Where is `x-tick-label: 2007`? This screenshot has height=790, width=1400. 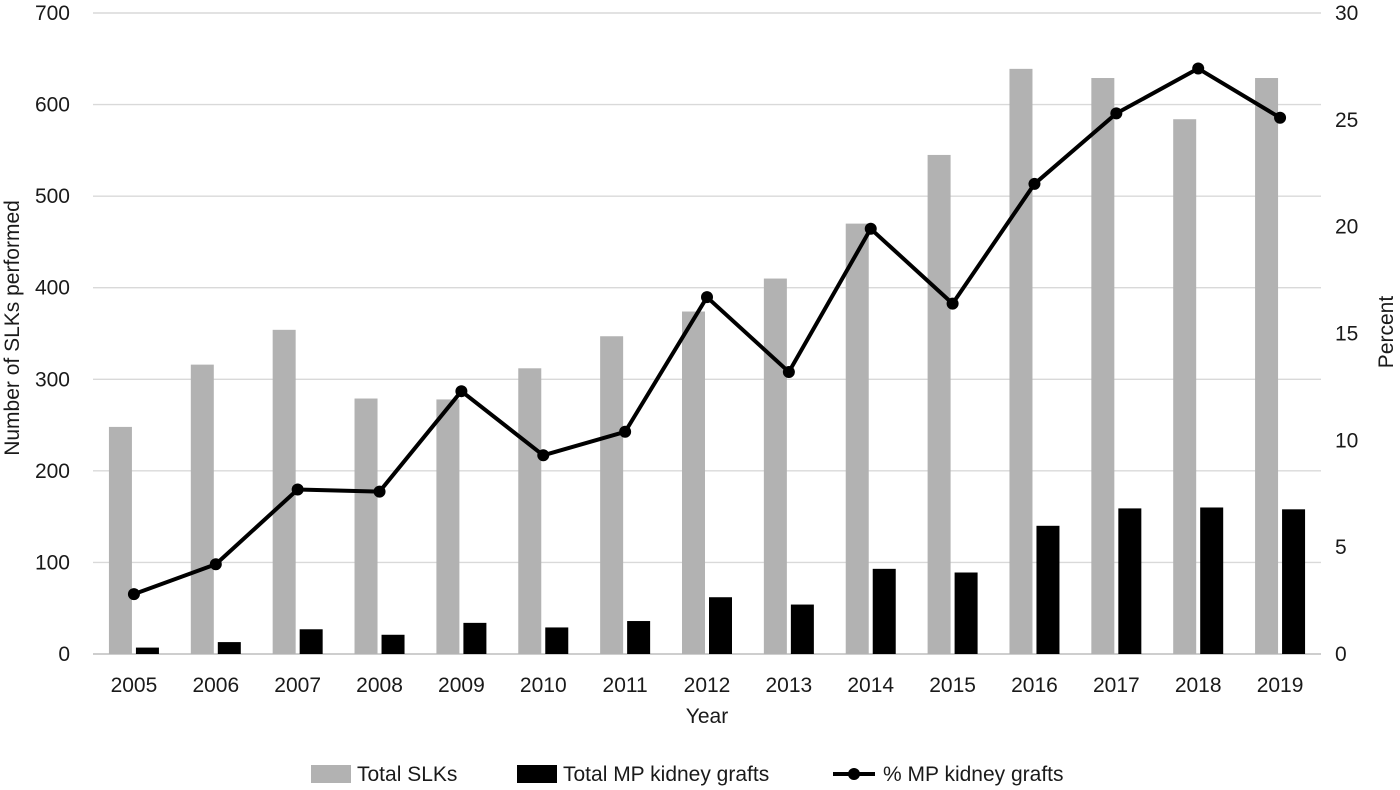
x-tick-label: 2007 is located at coordinates (297, 685).